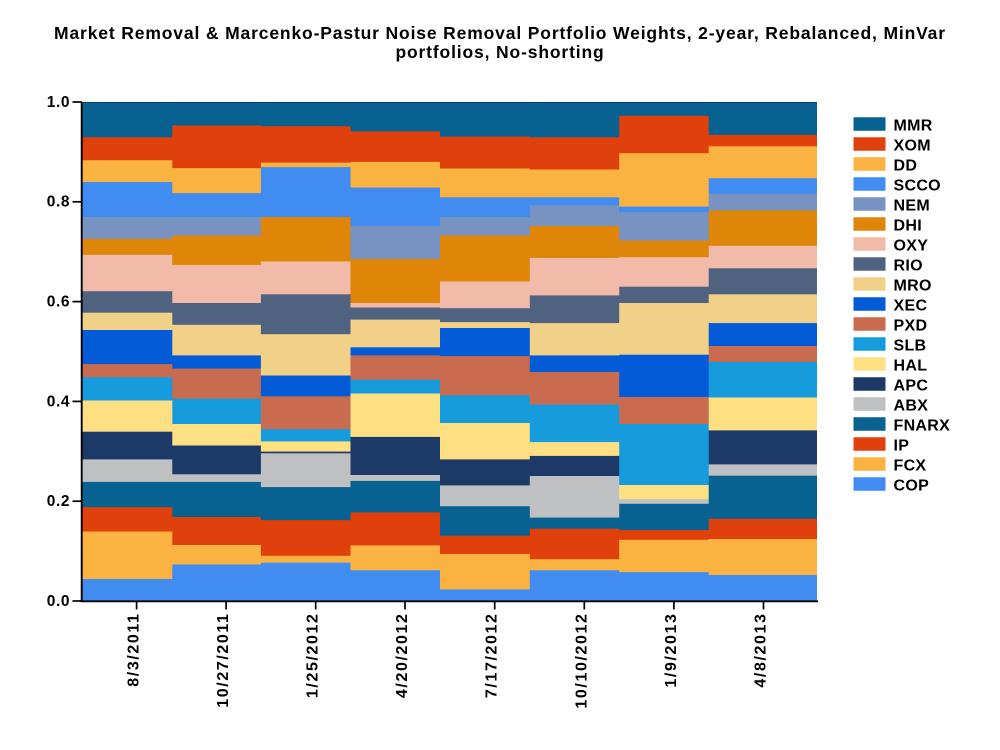  What do you see at coordinates (913, 285) in the screenshot?
I see `svg-text: MRO` at bounding box center [913, 285].